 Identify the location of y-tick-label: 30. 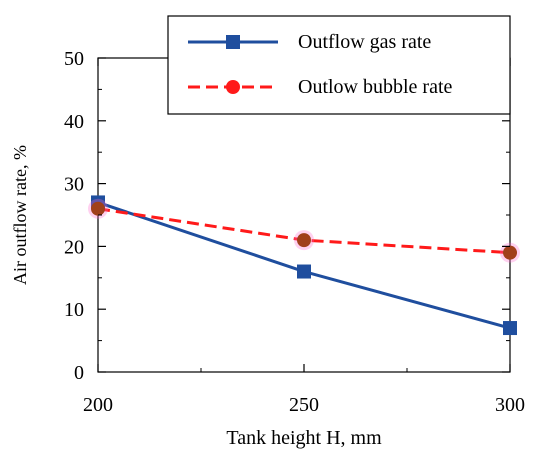
(74, 185).